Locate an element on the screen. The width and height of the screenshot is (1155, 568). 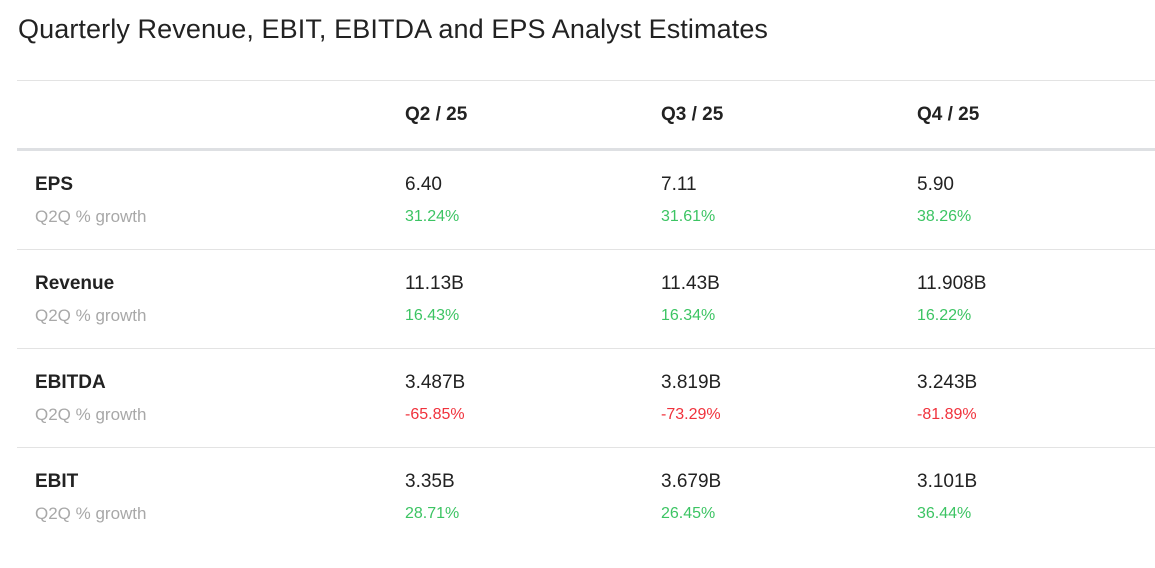
estimate-value: 7.11 is located at coordinates (679, 184).